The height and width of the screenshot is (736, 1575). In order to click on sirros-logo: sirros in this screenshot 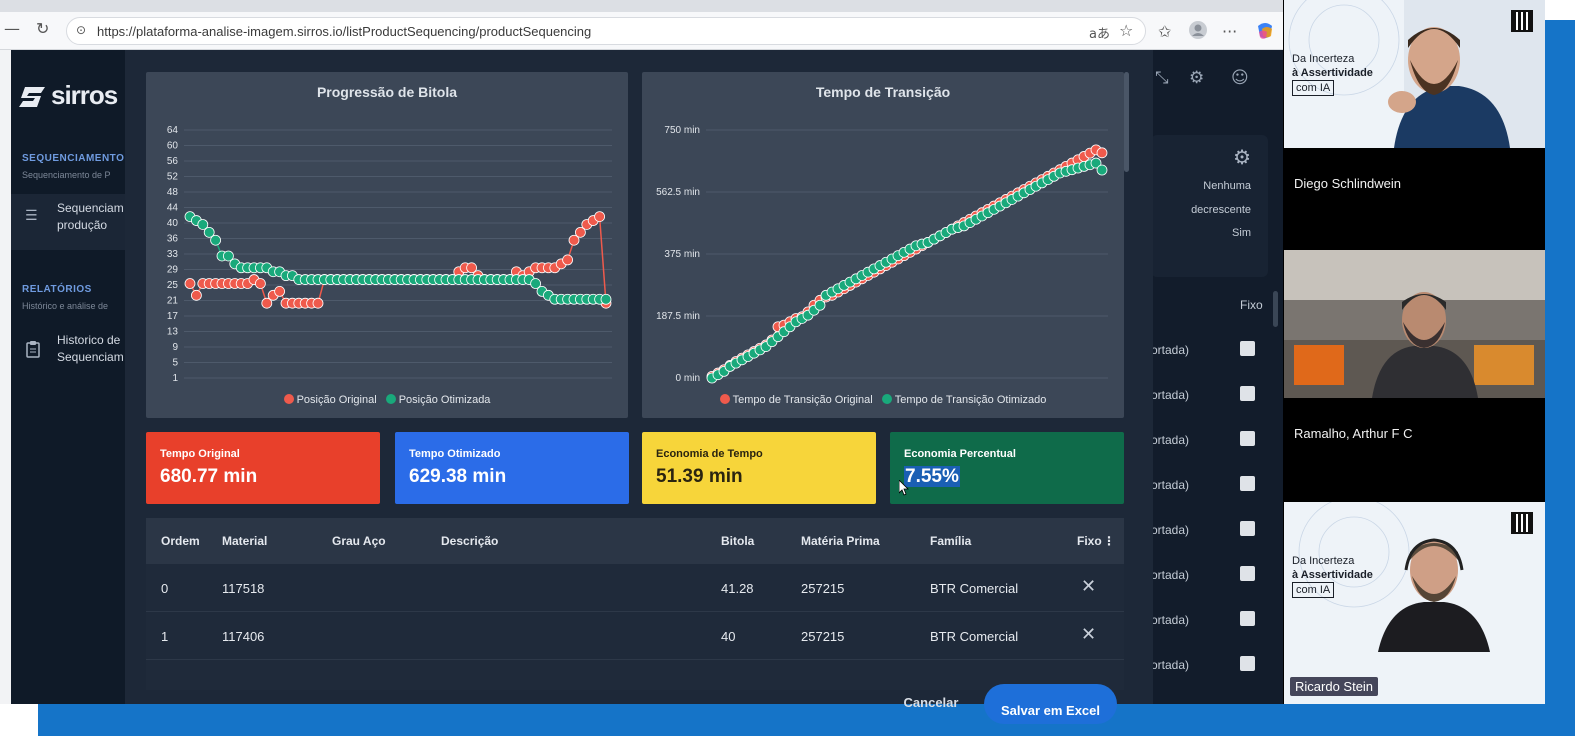, I will do `click(68, 95)`.